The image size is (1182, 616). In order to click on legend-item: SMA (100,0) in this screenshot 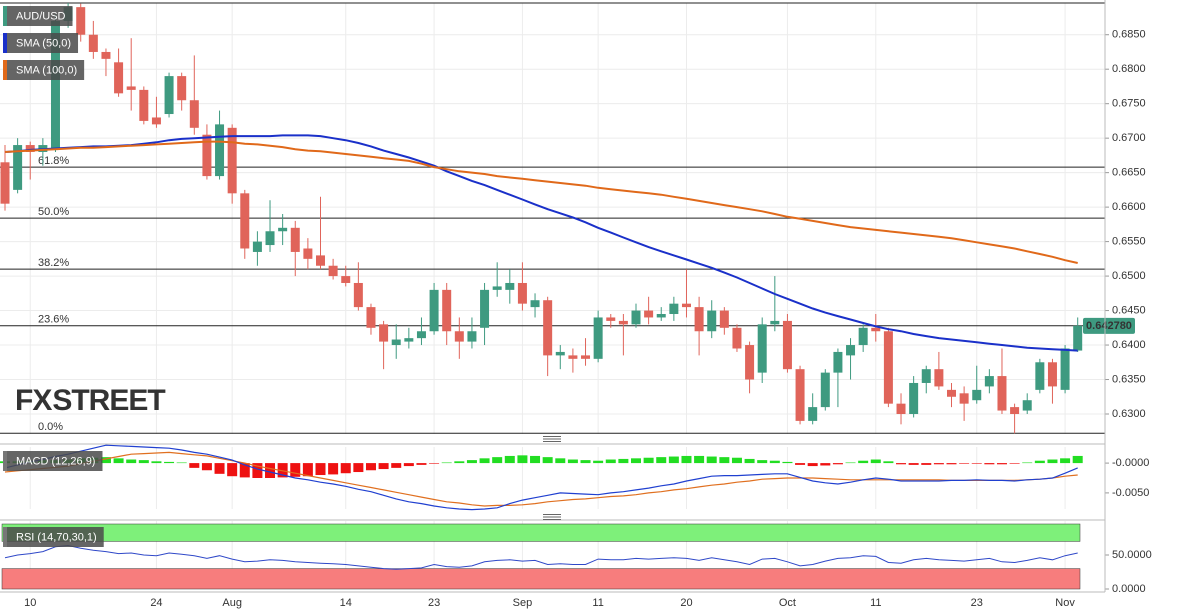, I will do `click(44, 70)`.